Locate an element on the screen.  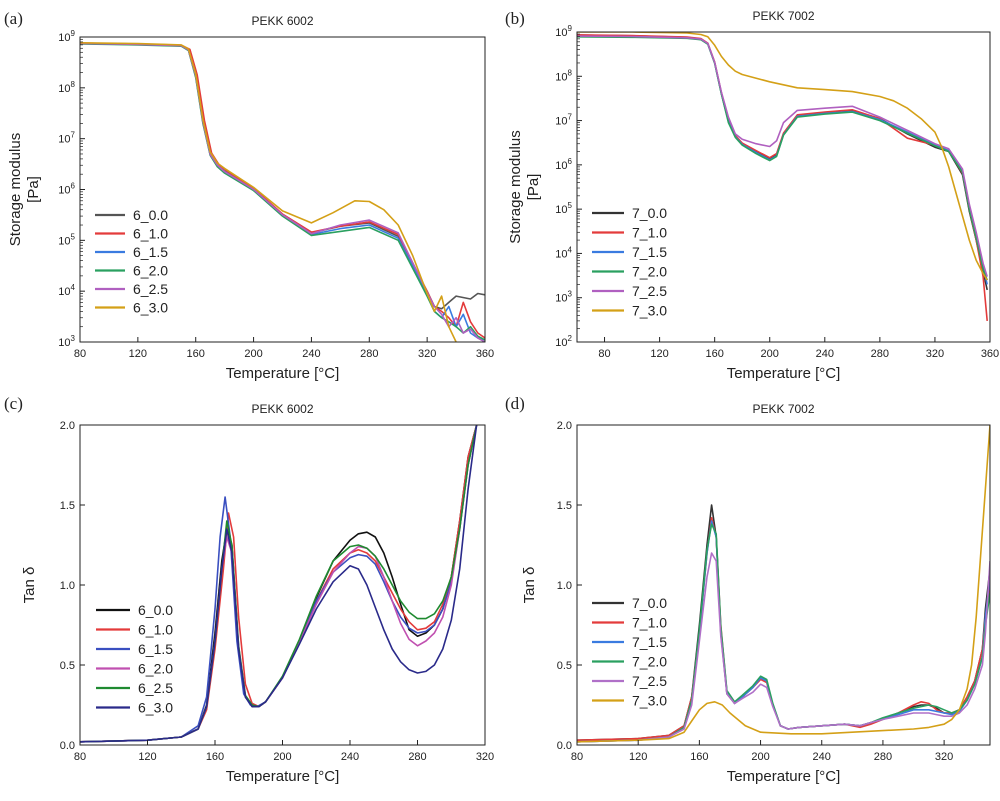
panel-label: (a) is located at coordinates (13, 18).